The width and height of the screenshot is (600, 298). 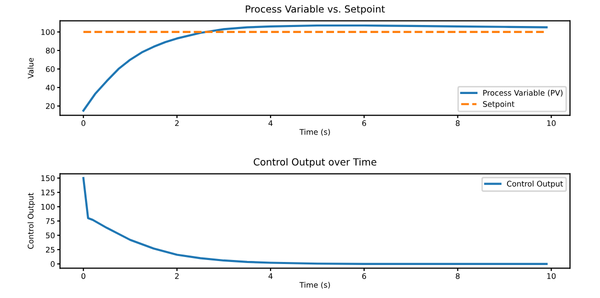 I want to click on chart-title: Control Output over Time, so click(x=315, y=163).